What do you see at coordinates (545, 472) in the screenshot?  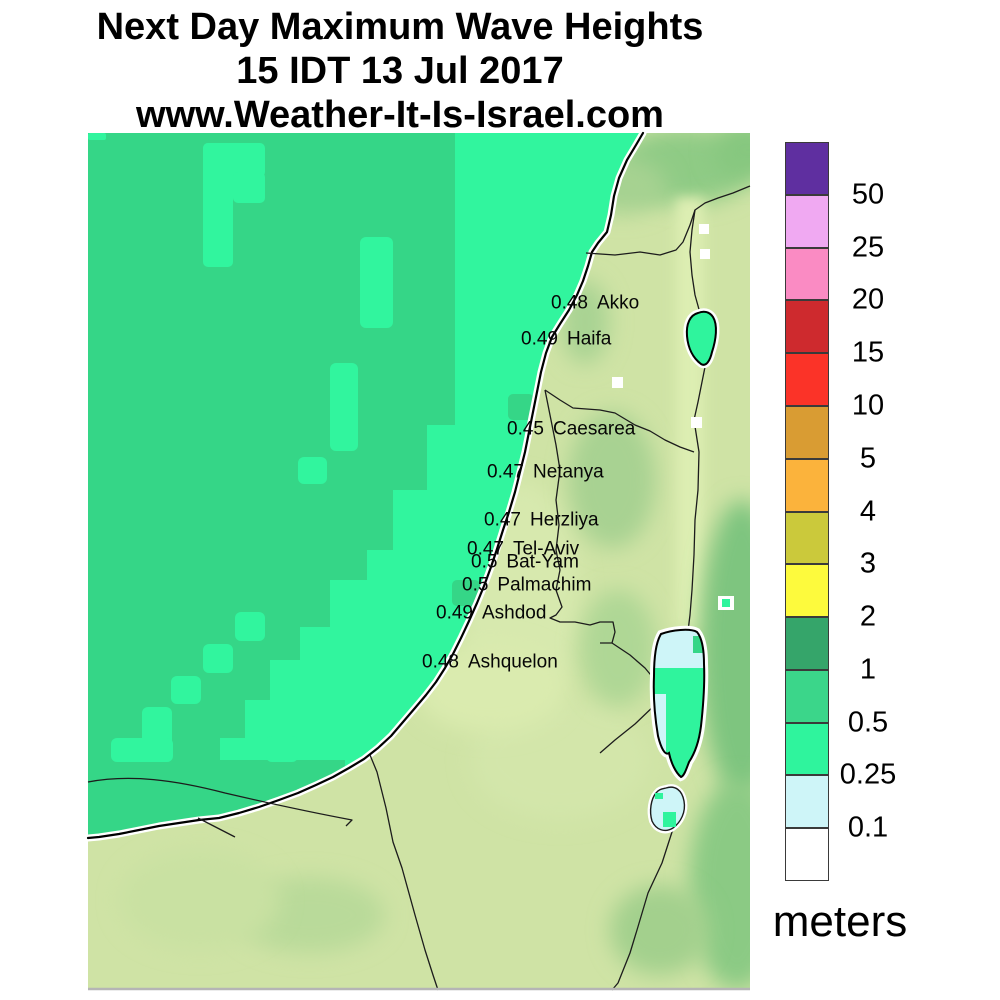 I see `station-label-netanya: 0.47 Netanya` at bounding box center [545, 472].